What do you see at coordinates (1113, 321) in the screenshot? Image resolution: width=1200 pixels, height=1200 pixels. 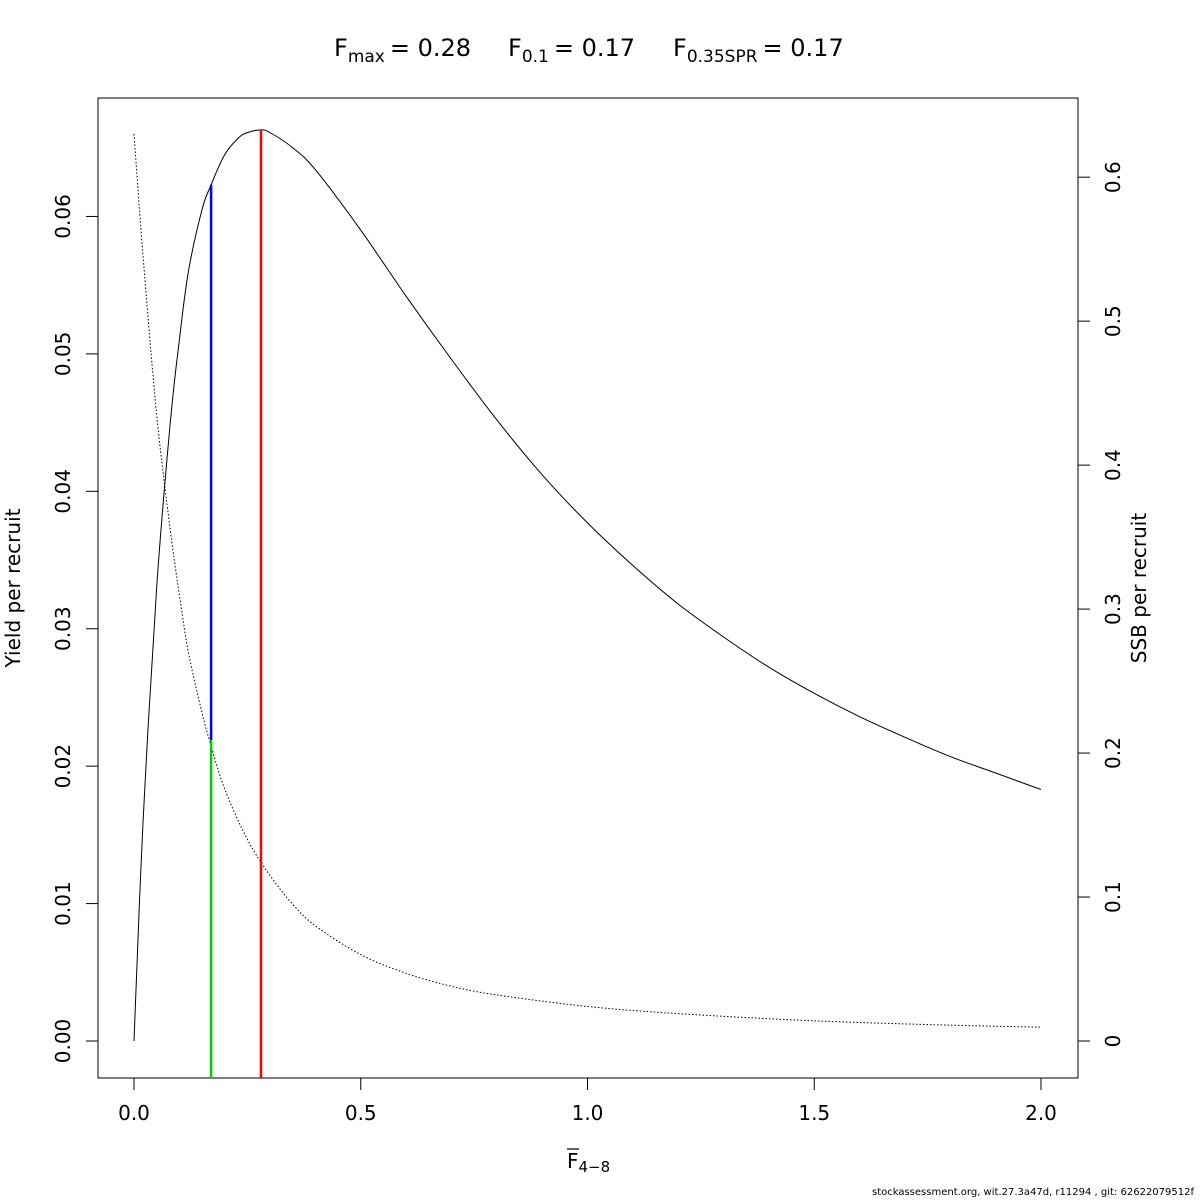 I see `y-tick-label-right: 0.5` at bounding box center [1113, 321].